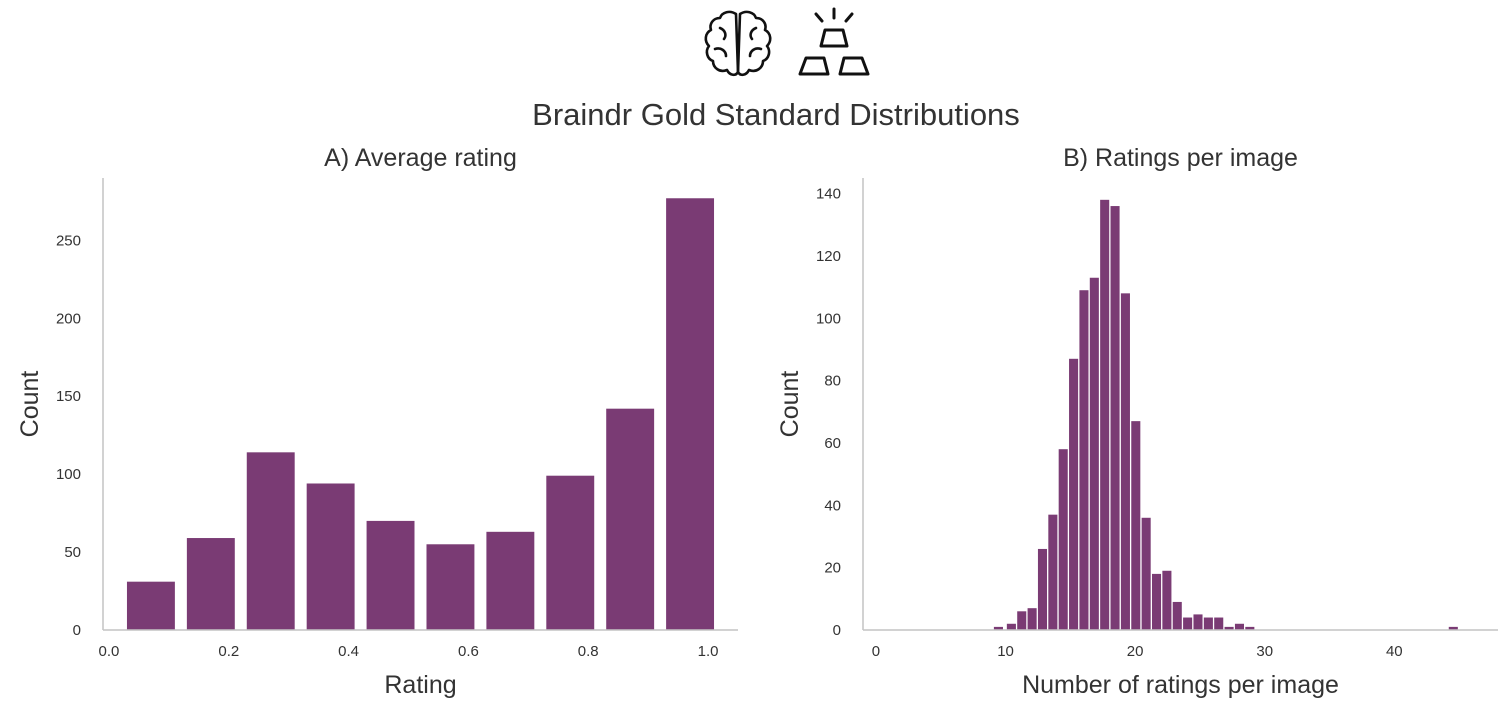  What do you see at coordinates (708, 651) in the screenshot?
I see `chart-a-x-tick-label: 1.0` at bounding box center [708, 651].